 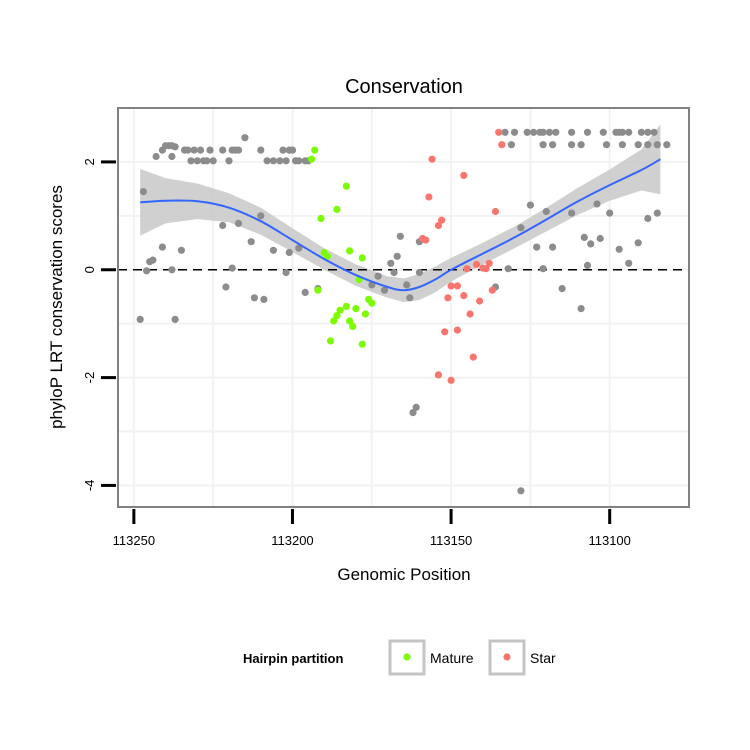 I want to click on y-tick-label: 0, so click(x=89, y=269).